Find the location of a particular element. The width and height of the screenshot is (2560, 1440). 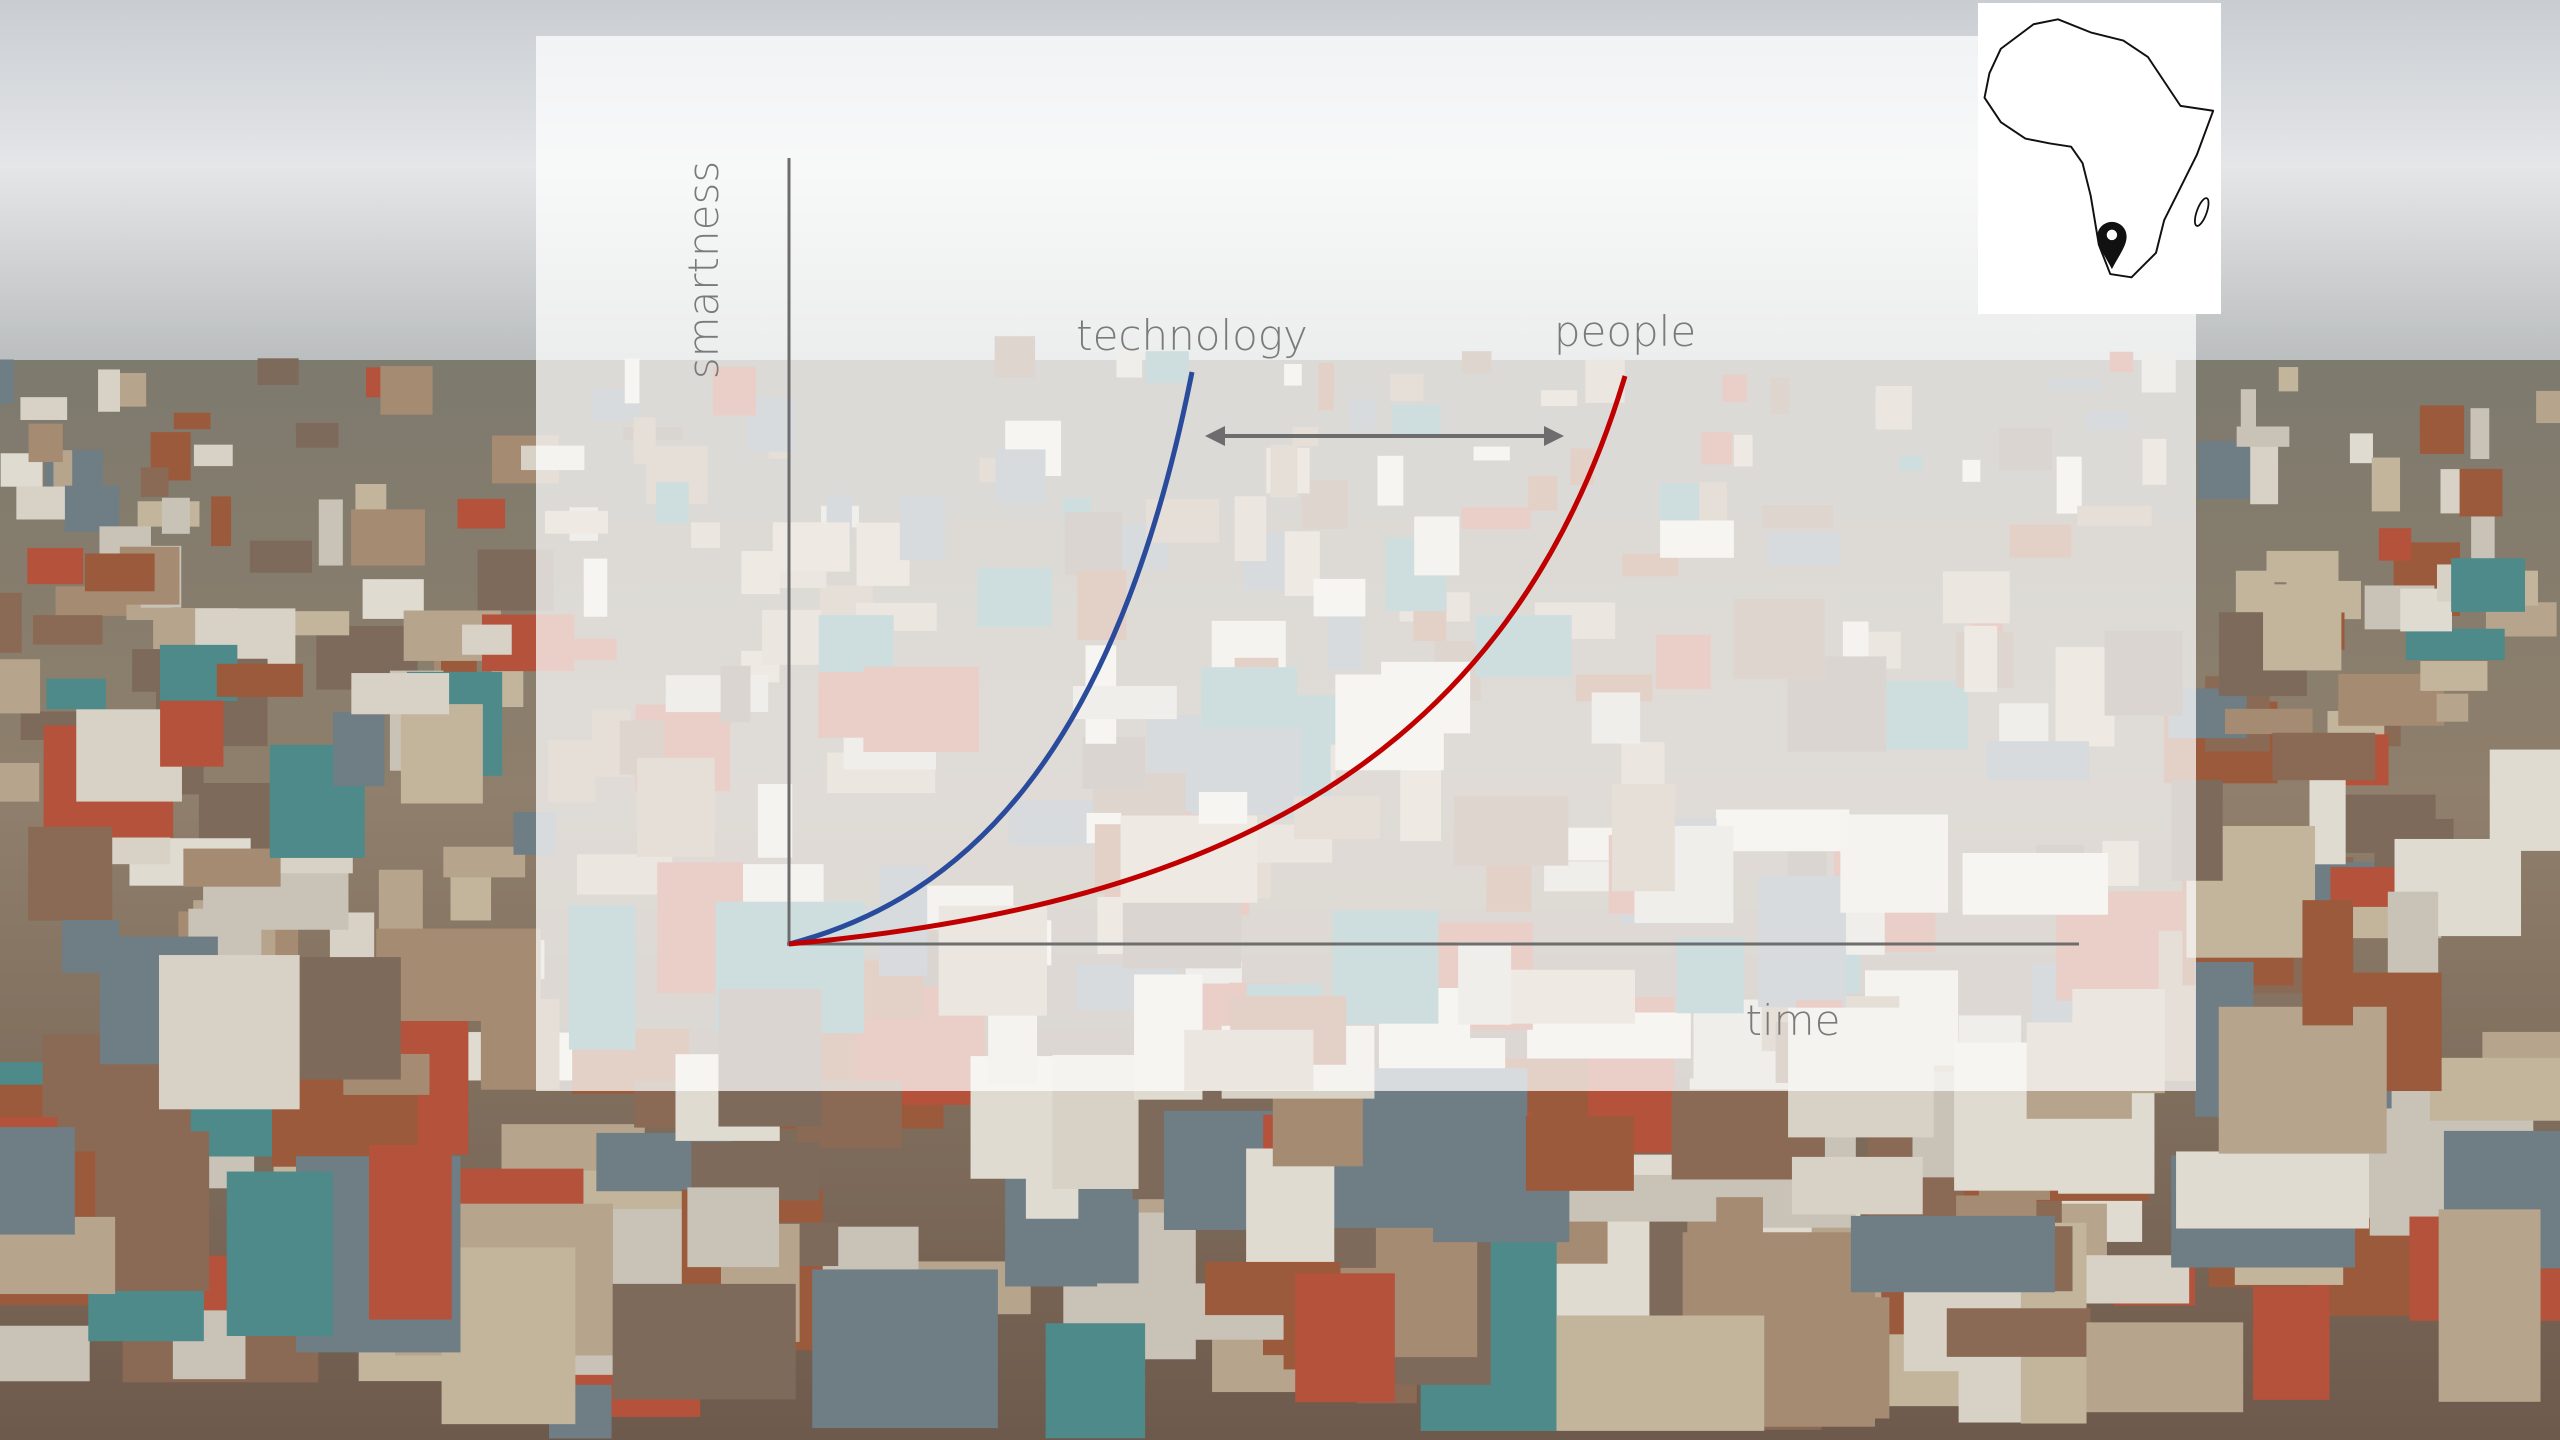

x-axis-label: time is located at coordinates (1793, 1020).